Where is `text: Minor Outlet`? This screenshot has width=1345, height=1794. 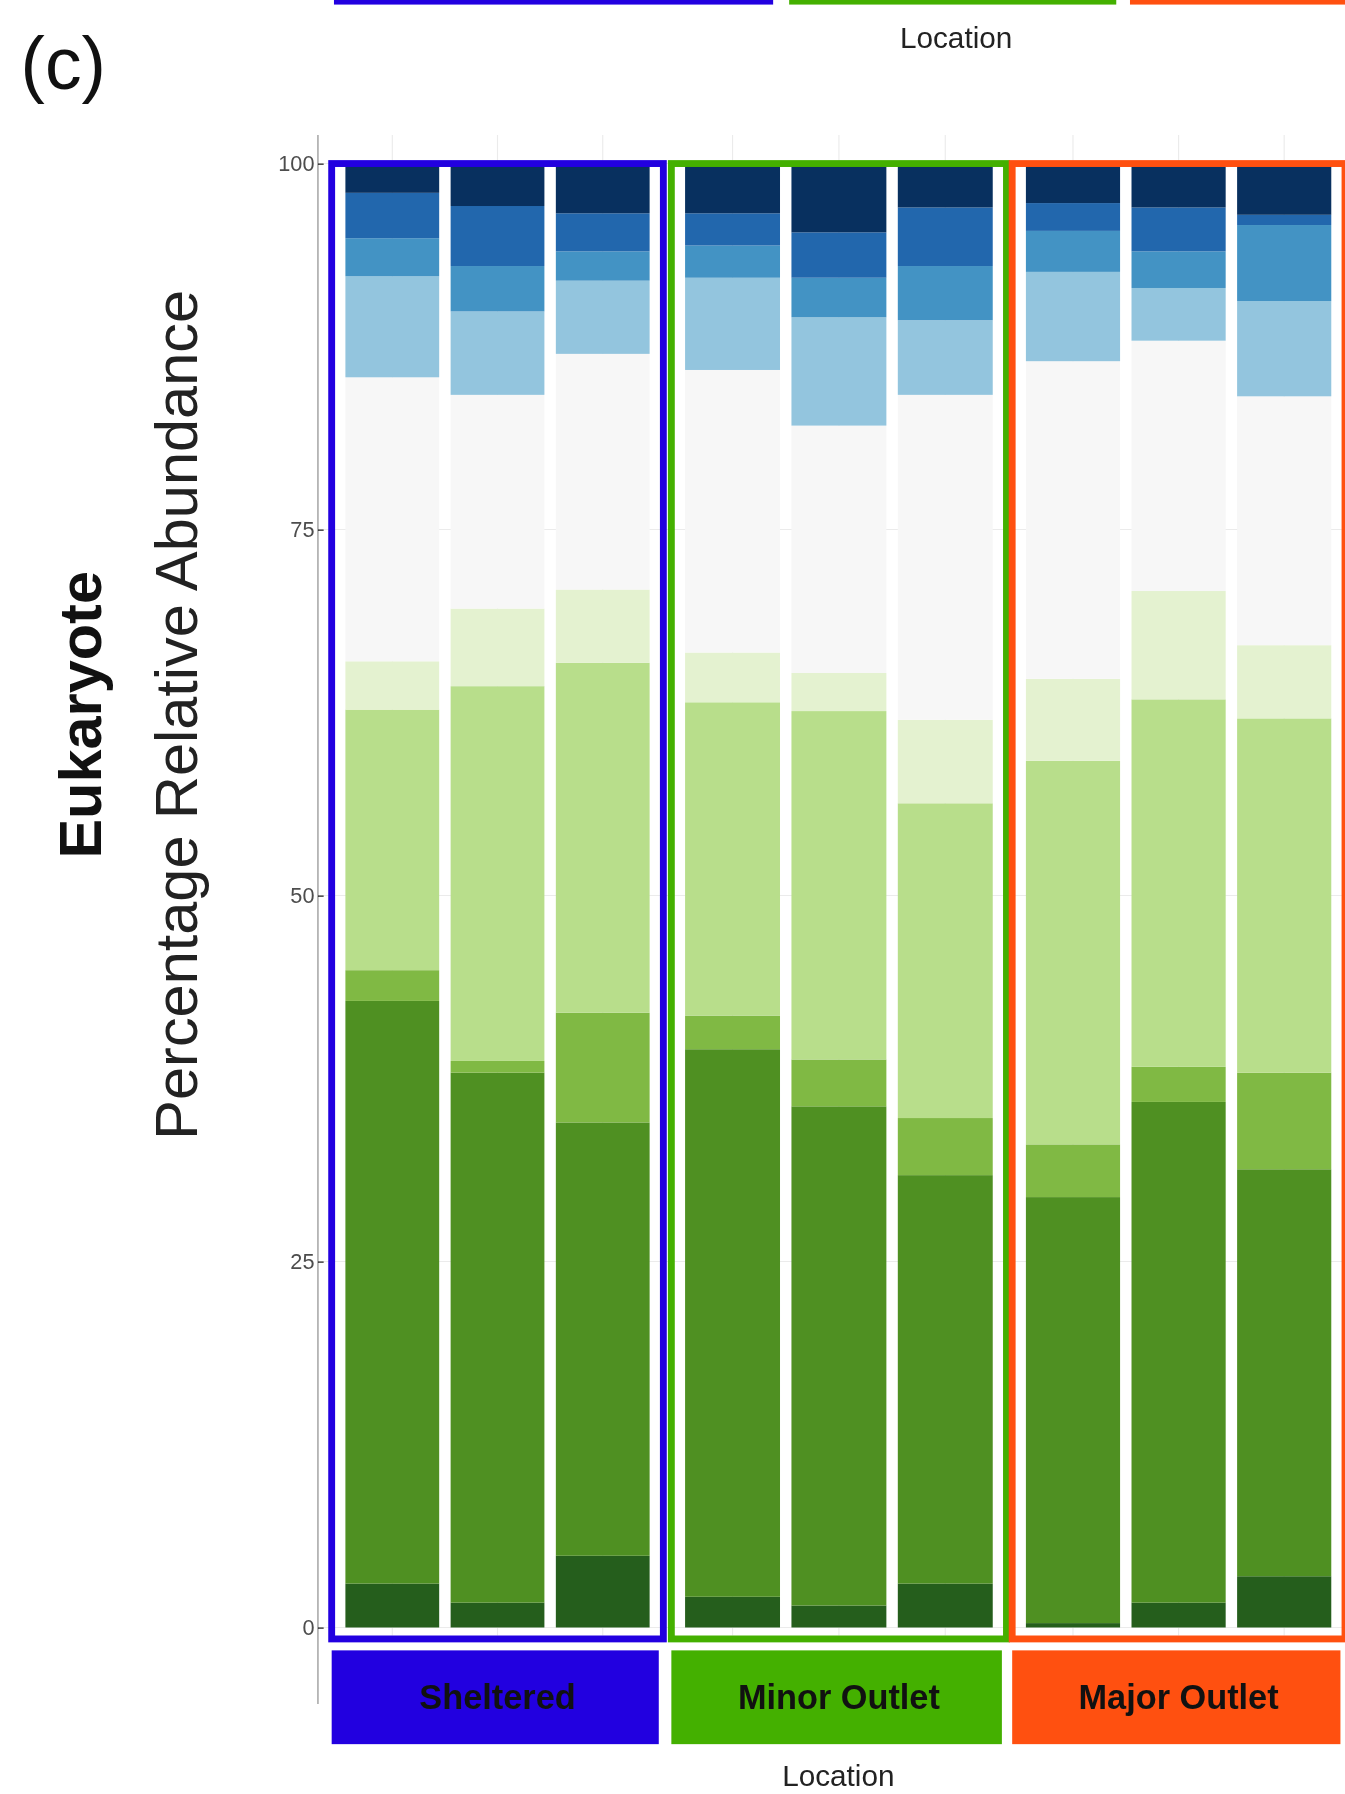 text: Minor Outlet is located at coordinates (838, 1696).